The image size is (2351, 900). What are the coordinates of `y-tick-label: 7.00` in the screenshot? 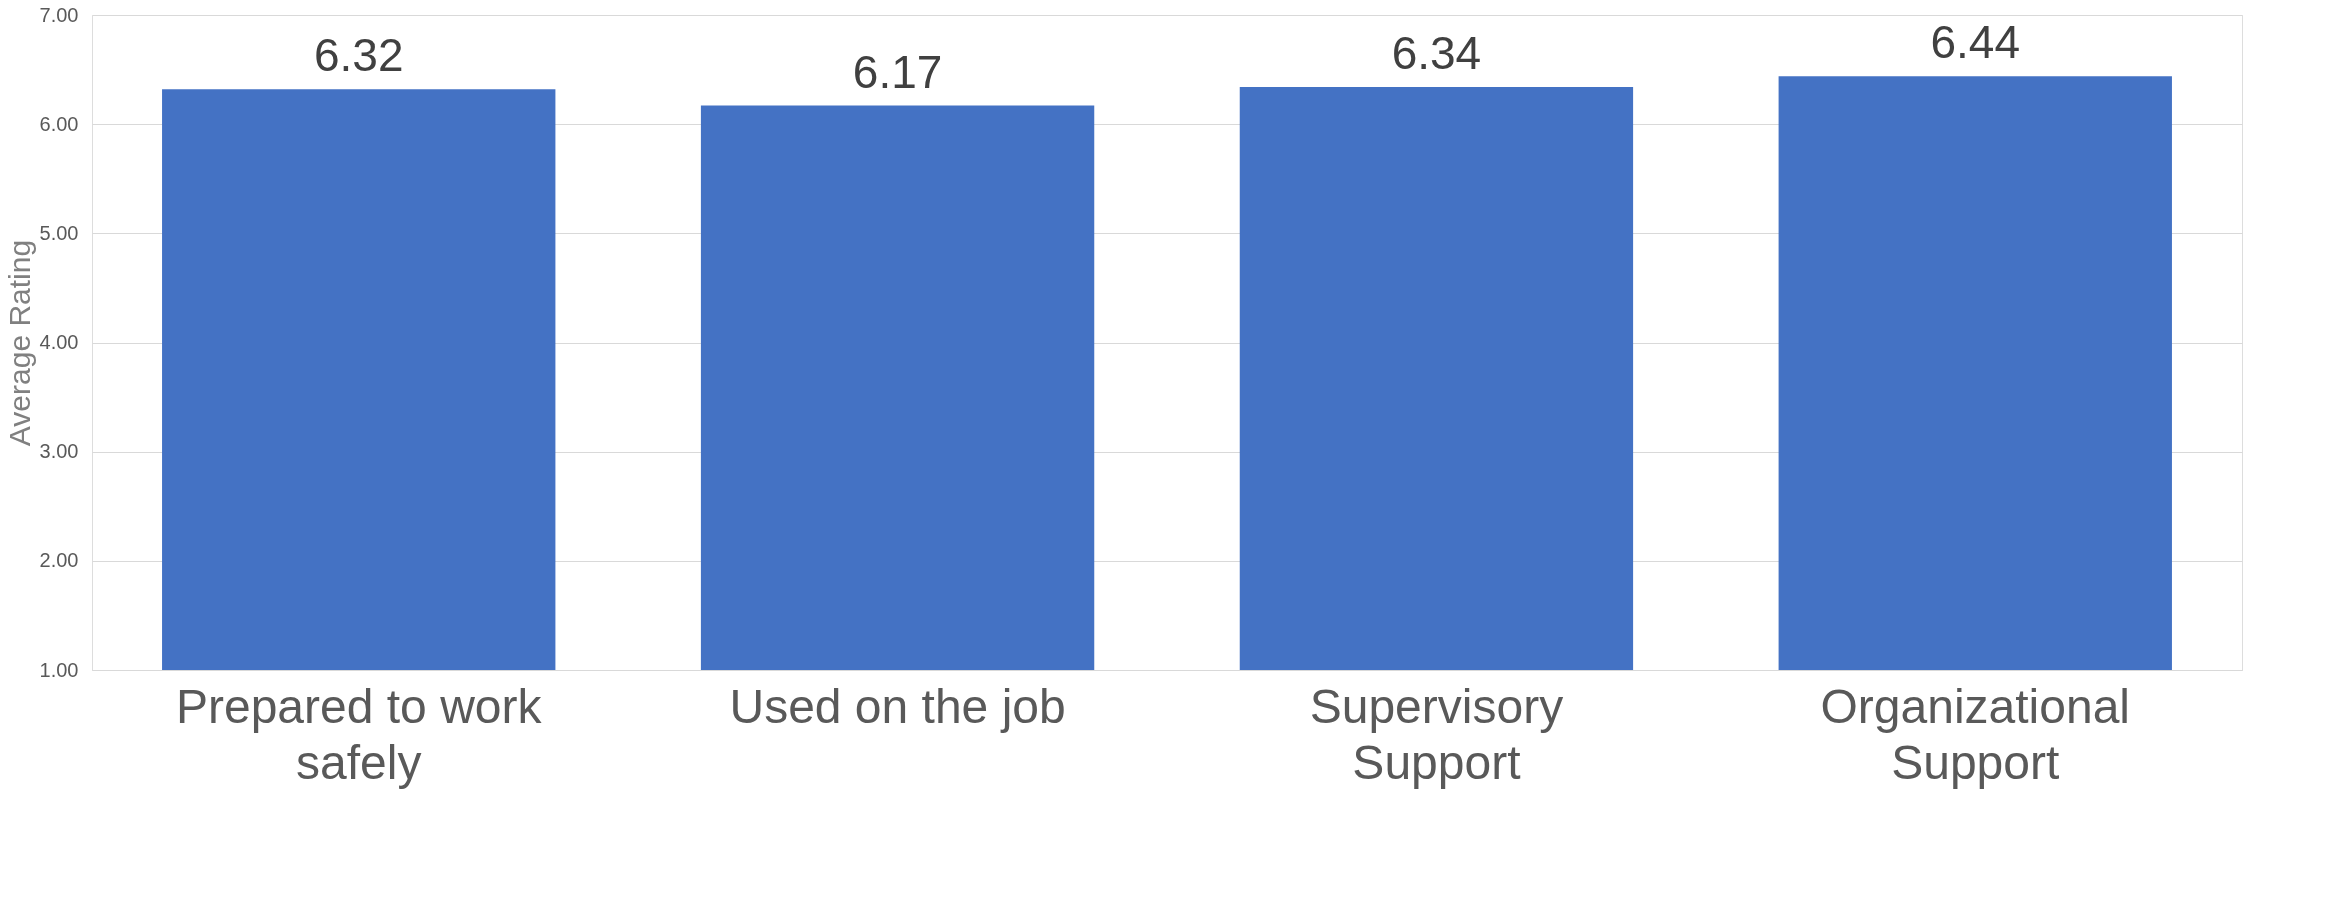 It's located at (59, 14).